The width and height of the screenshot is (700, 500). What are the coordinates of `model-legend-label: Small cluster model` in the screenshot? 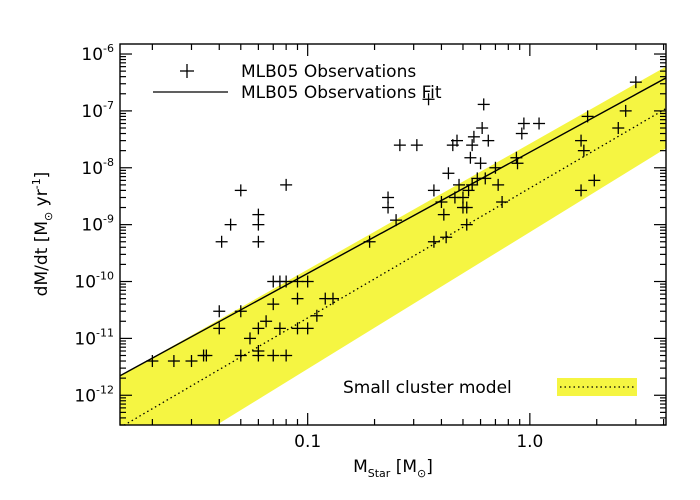 It's located at (427, 388).